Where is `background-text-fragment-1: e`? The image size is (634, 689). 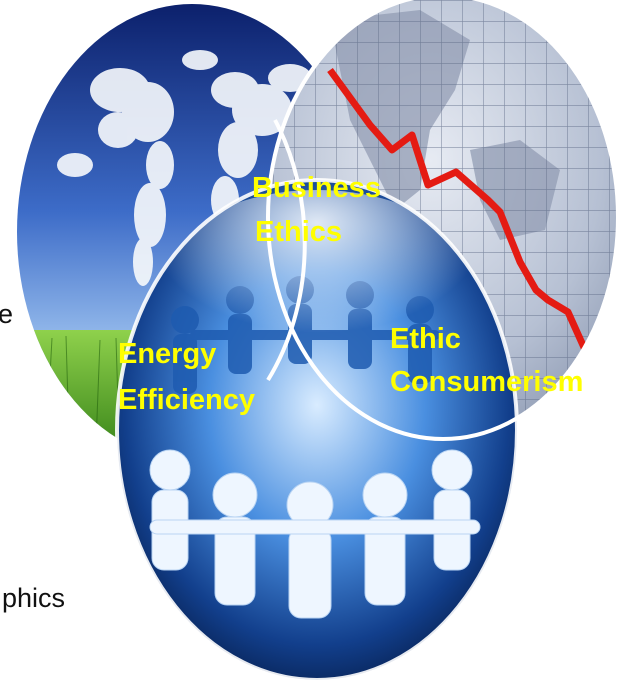 background-text-fragment-1: e is located at coordinates (7, 314).